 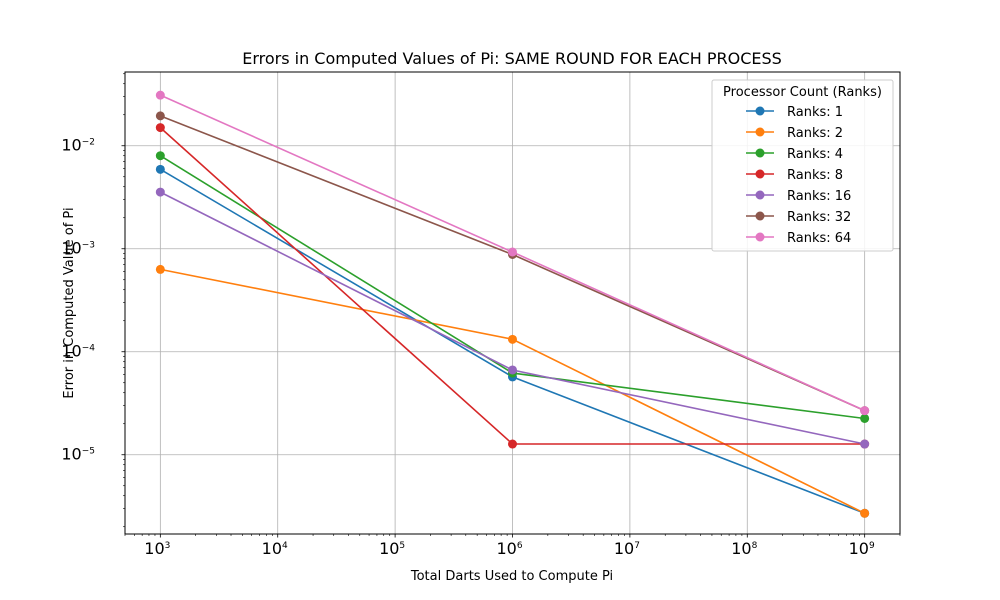 What do you see at coordinates (802, 92) in the screenshot?
I see `legend-title: Processor Count (Ranks)` at bounding box center [802, 92].